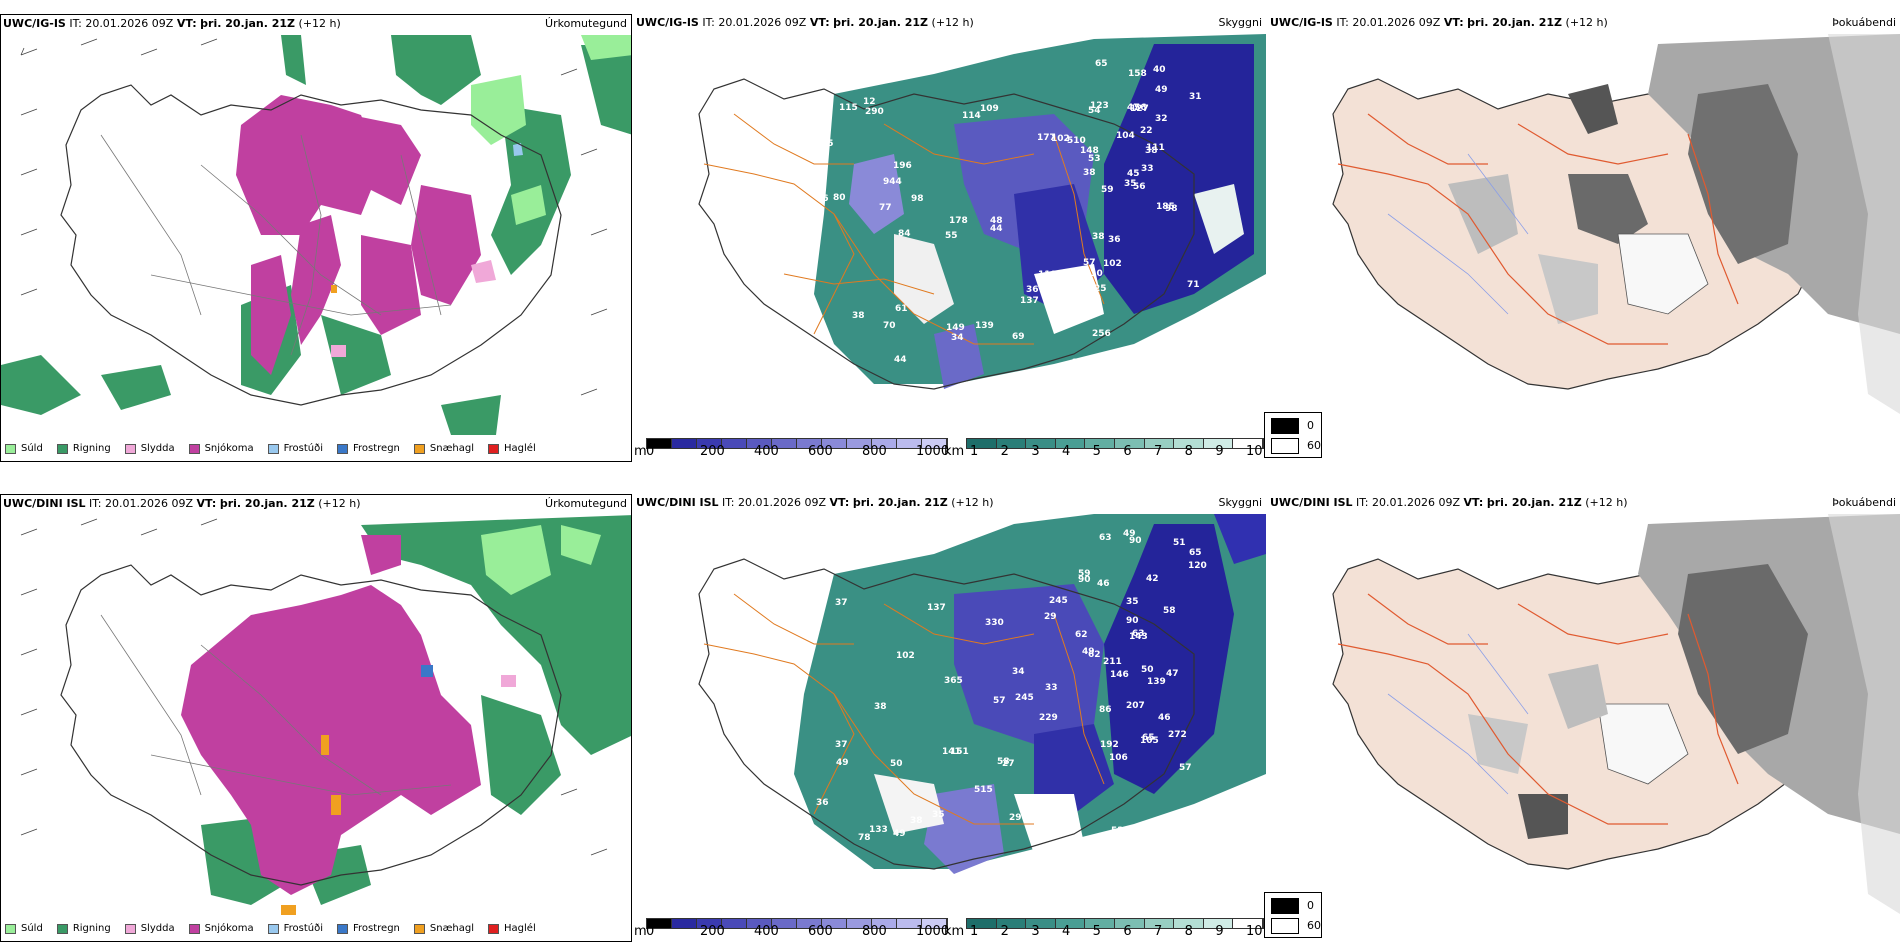  I want to click on colorbar-tick-label: 3, so click(1035, 451).